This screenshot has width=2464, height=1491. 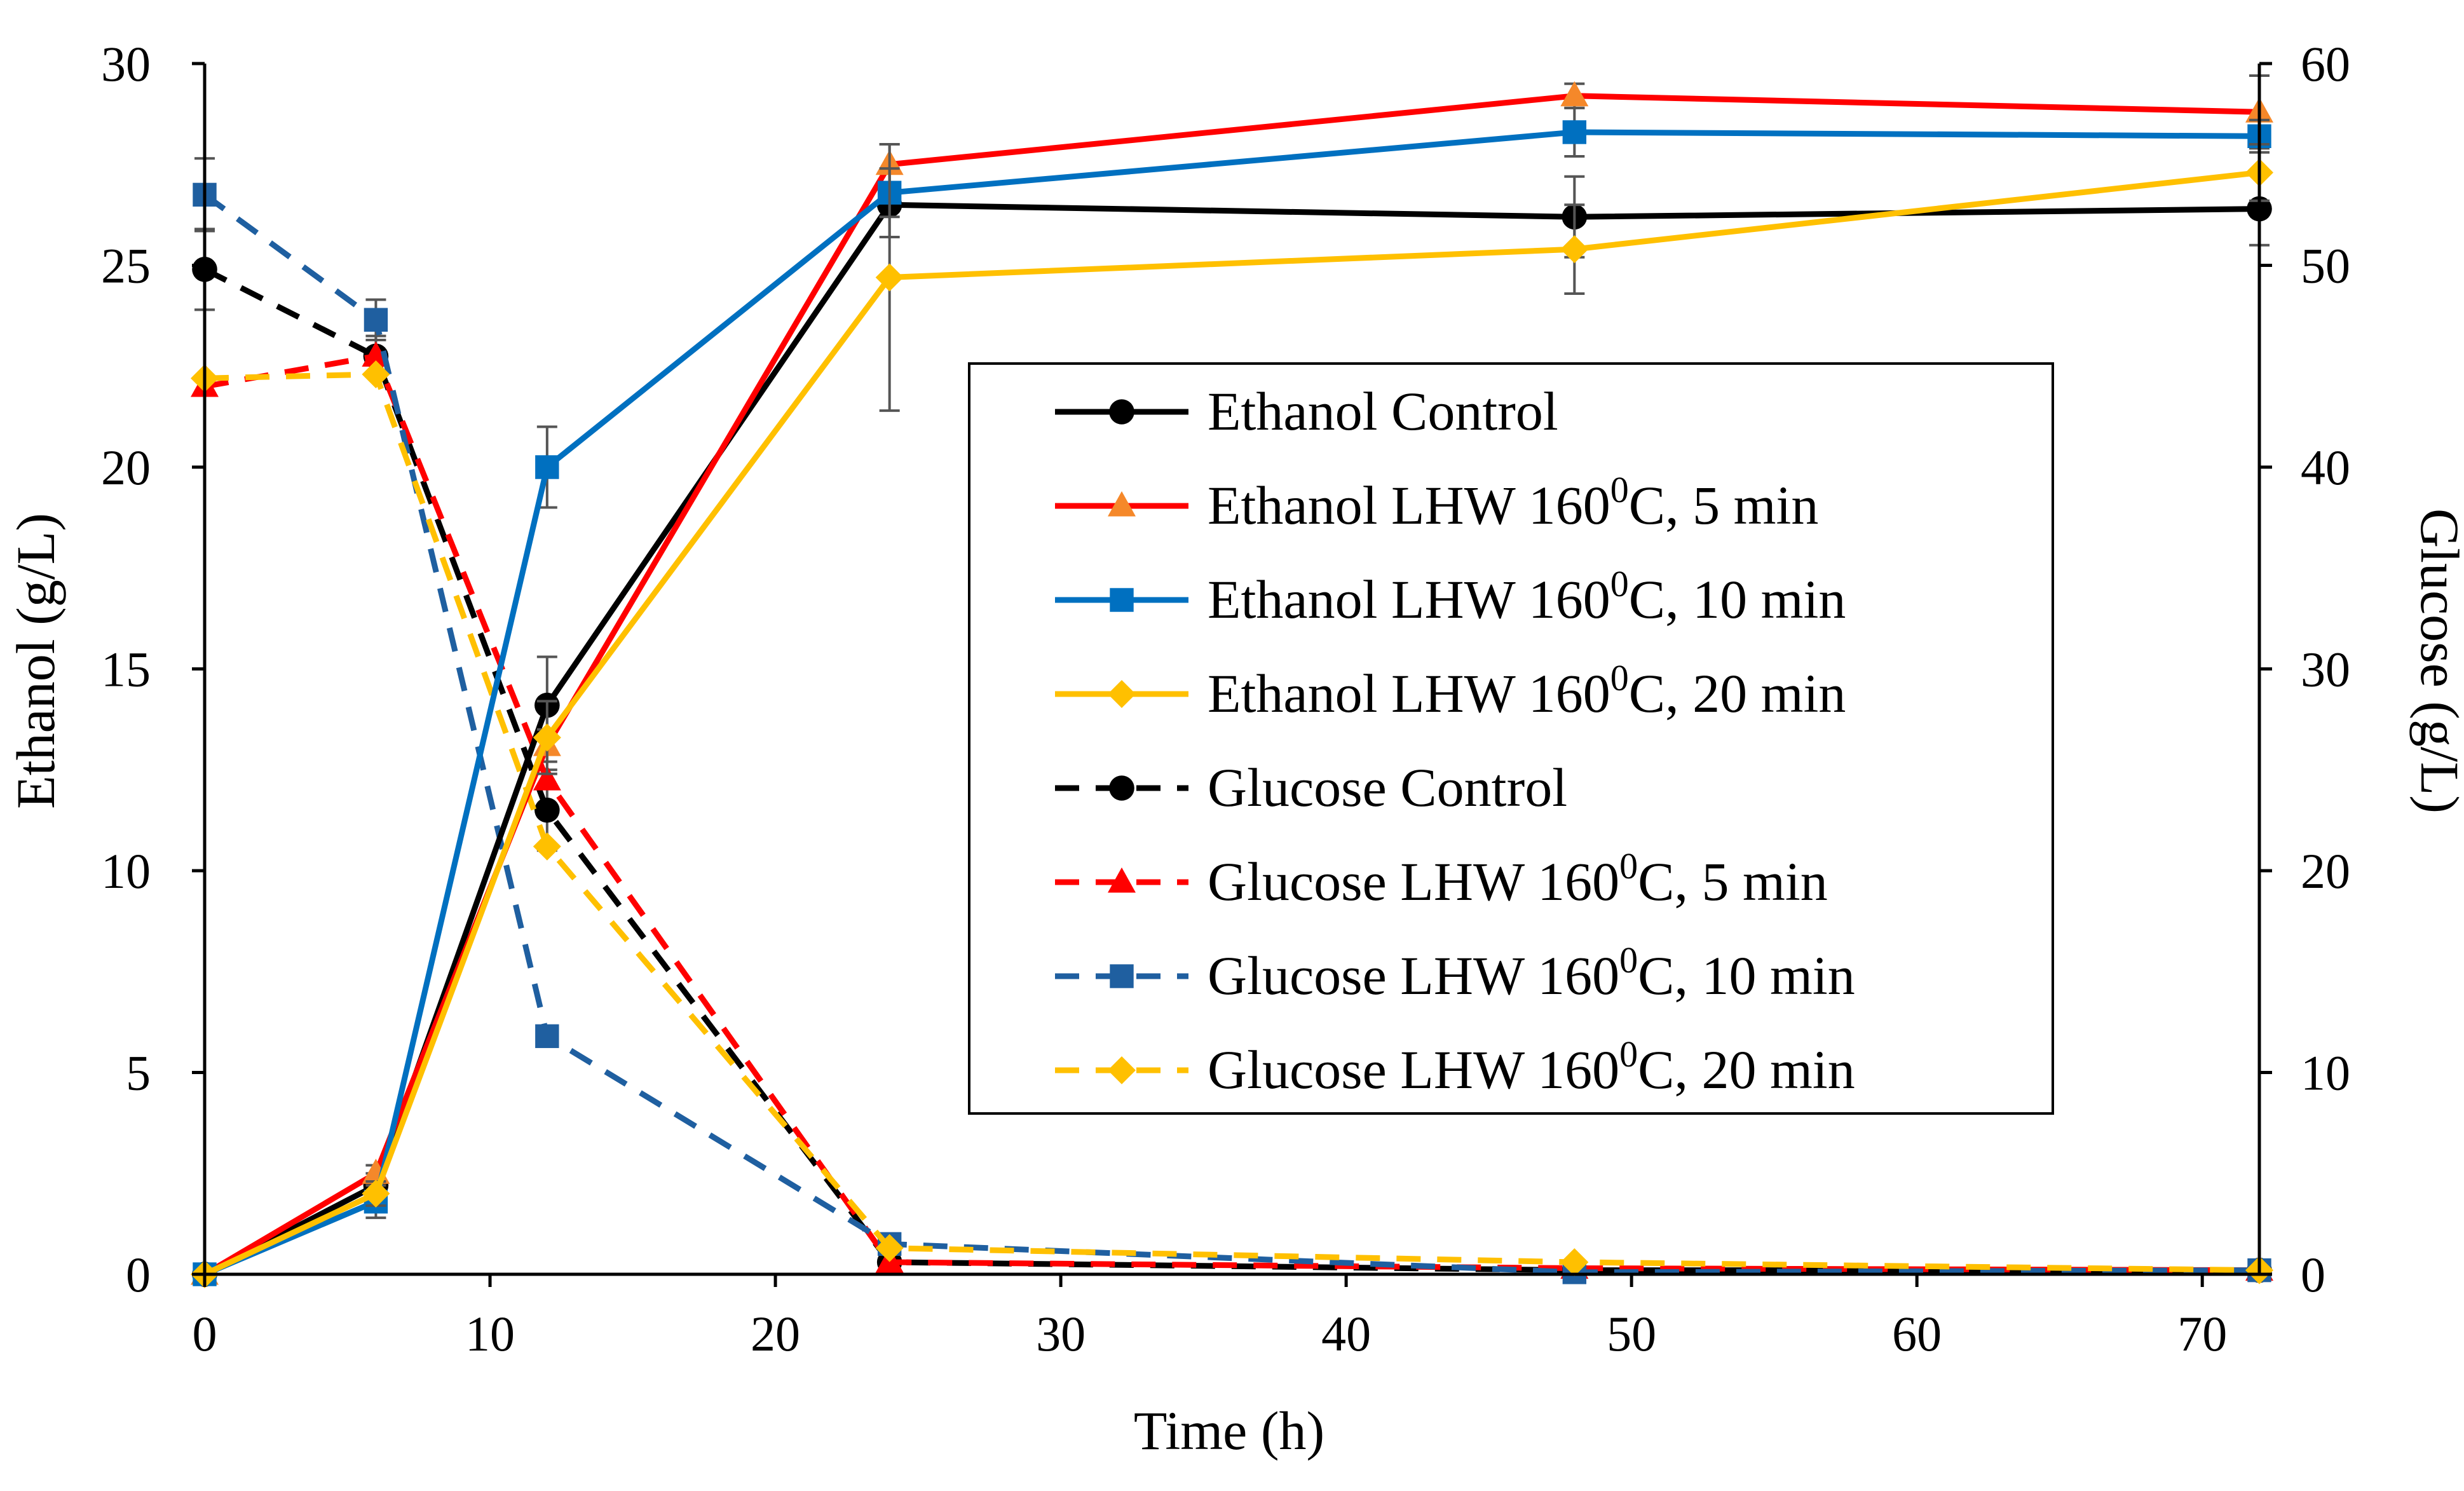 I want to click on y-right-tick-label: 50, so click(x=2325, y=266).